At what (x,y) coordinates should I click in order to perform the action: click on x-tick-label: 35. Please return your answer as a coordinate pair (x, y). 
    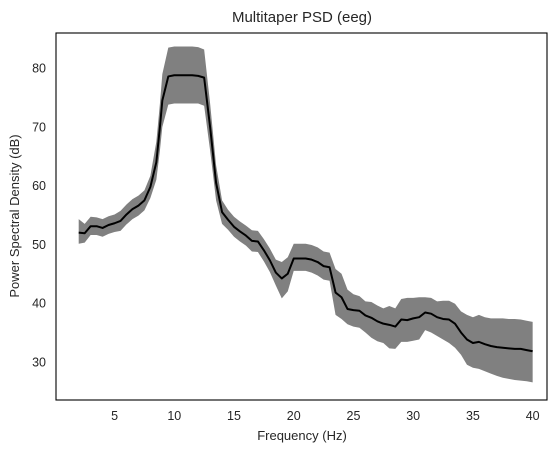
    Looking at the image, I should click on (473, 416).